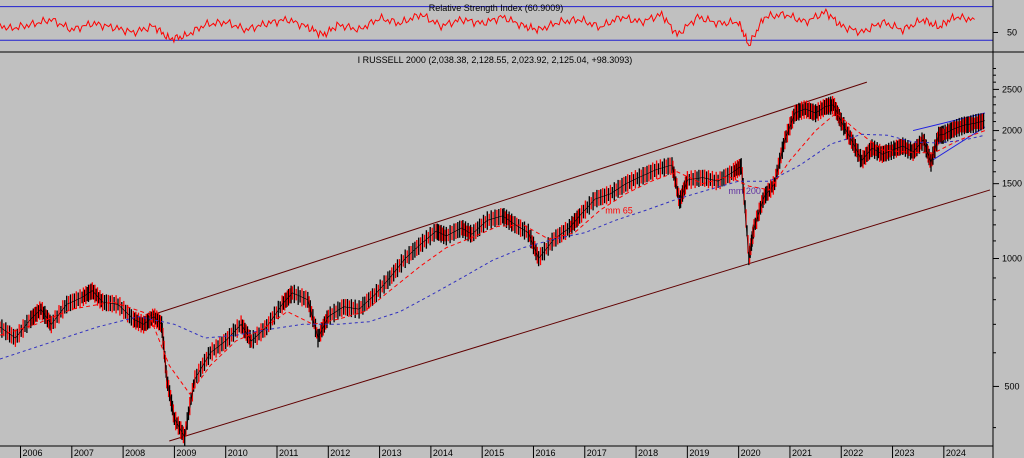  I want to click on annotations: mm 65 mm 200, so click(683, 201).